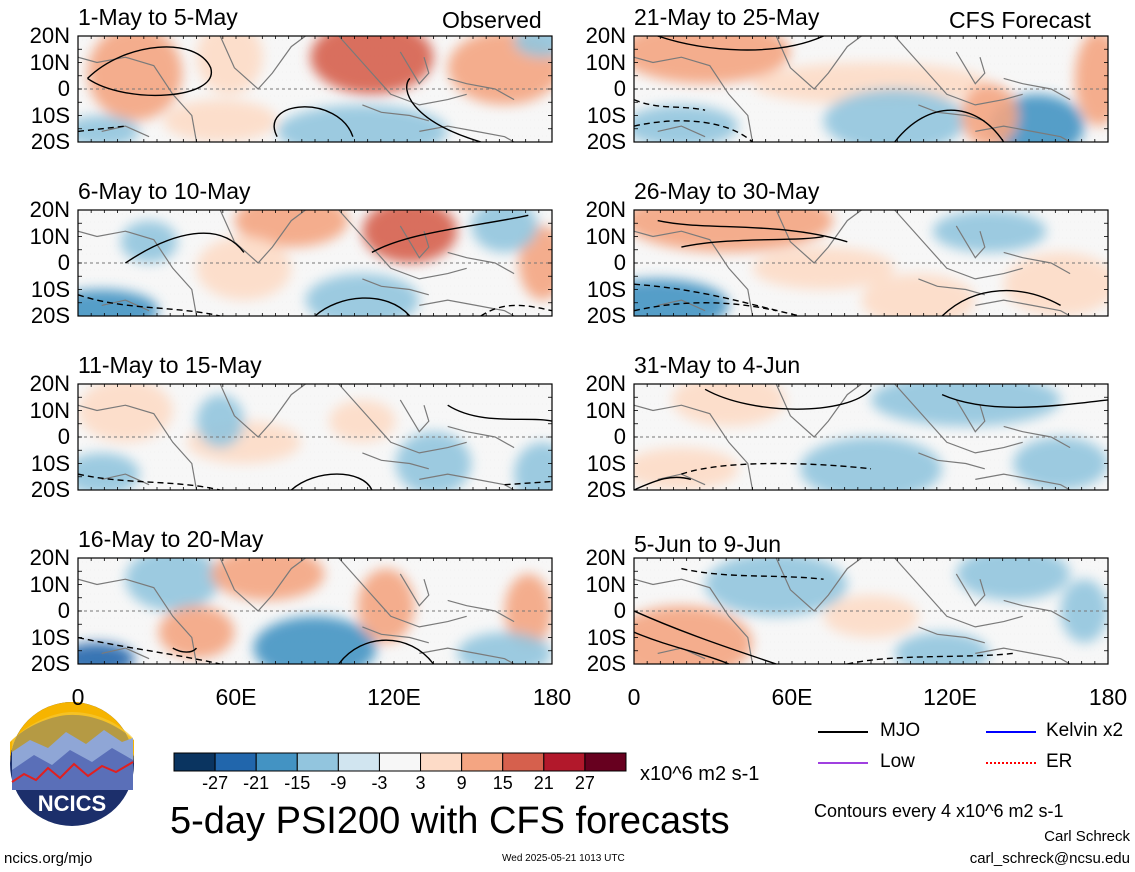 This screenshot has height=872, width=1135. What do you see at coordinates (215, 783) in the screenshot?
I see `colorbar-label: -27` at bounding box center [215, 783].